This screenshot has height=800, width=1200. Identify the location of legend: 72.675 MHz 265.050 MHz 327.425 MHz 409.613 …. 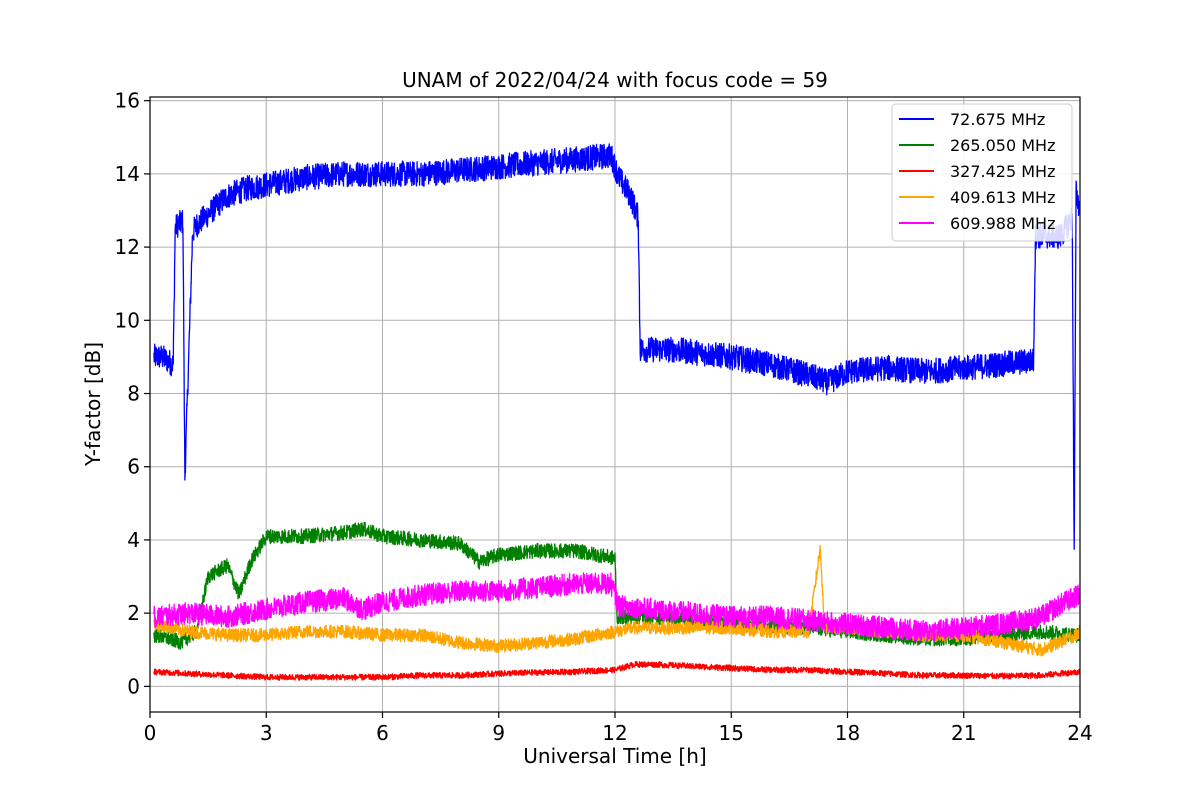
(982, 172).